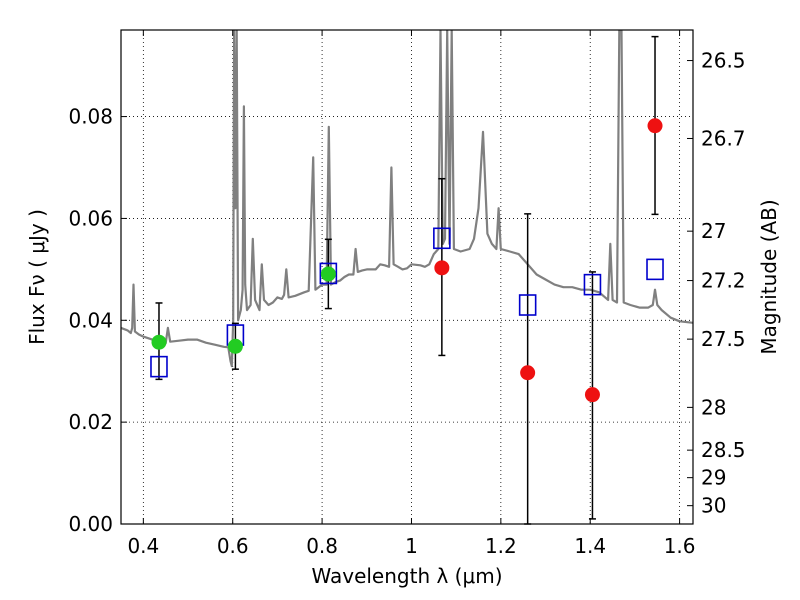 The width and height of the screenshot is (800, 600). I want to click on x-tick-label: 0.4, so click(143, 546).